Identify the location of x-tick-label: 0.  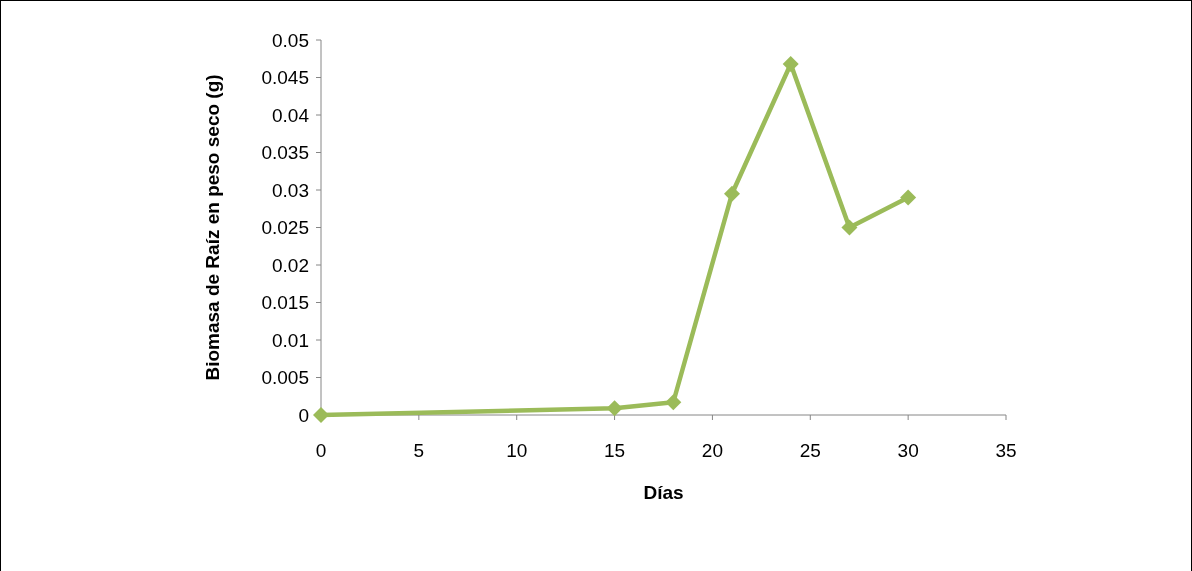
(321, 450).